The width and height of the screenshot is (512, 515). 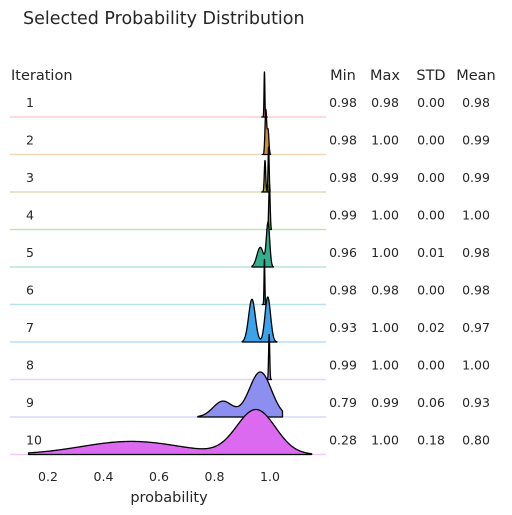 I want to click on x-tick-label: 0.8, so click(x=215, y=476).